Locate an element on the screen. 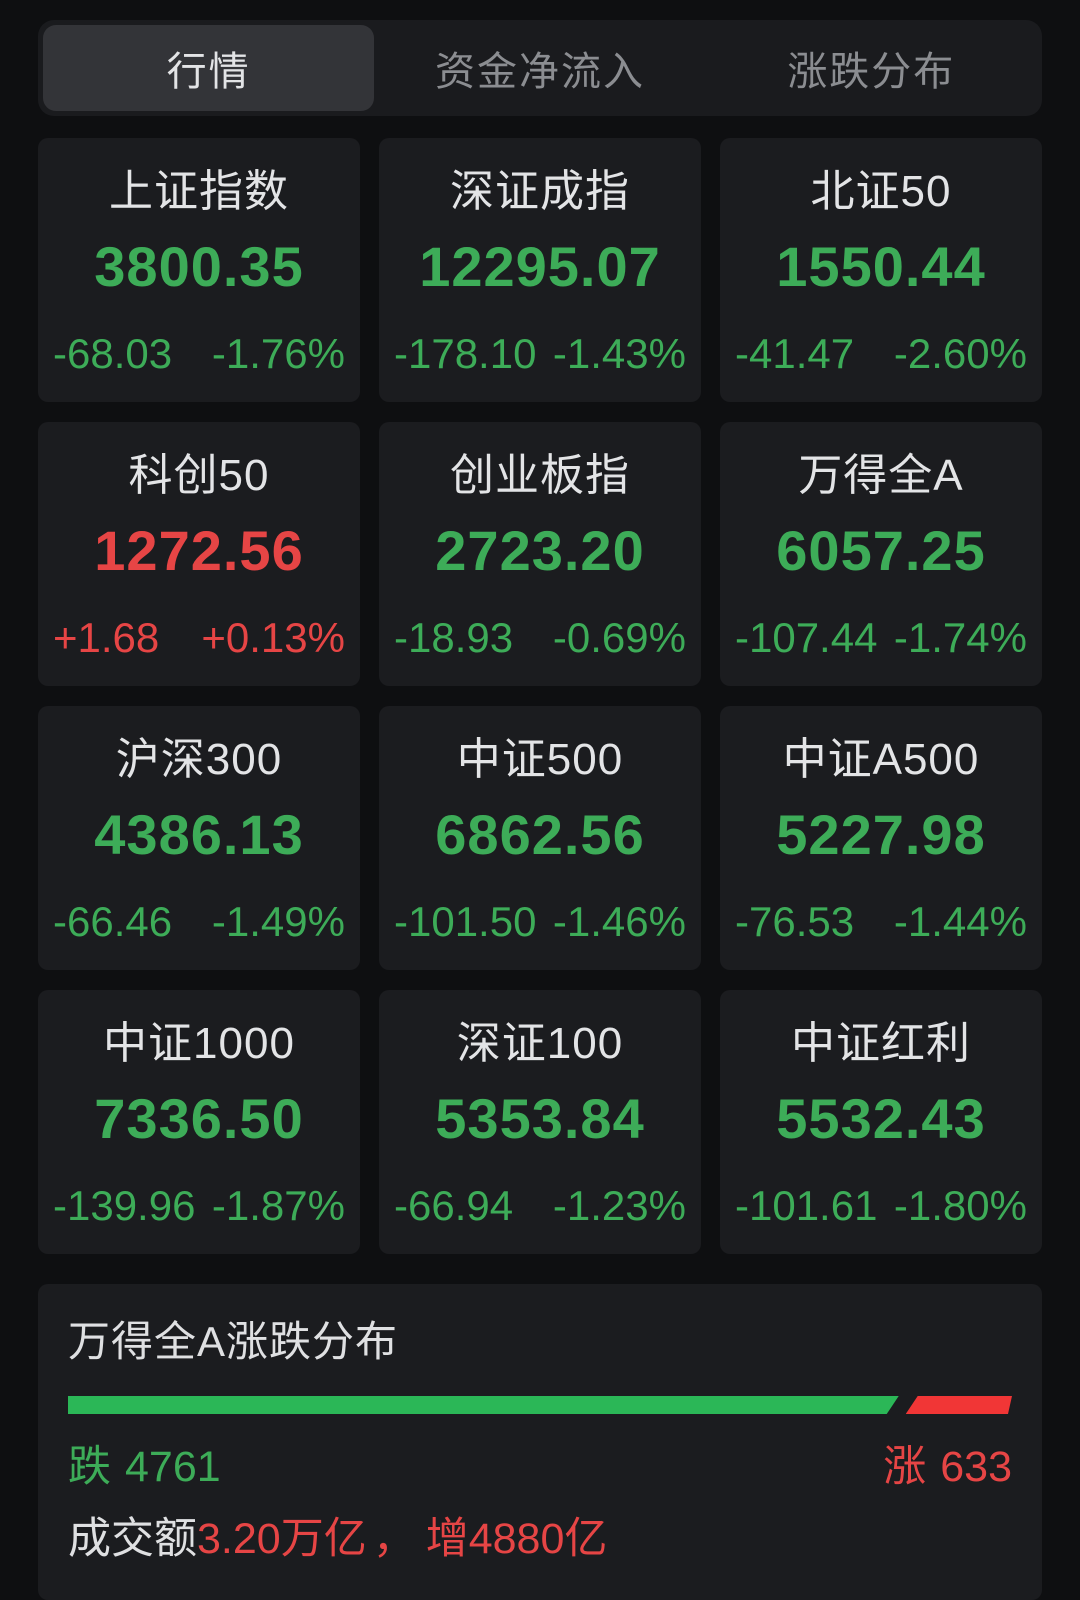 Image resolution: width=1080 pixels, height=1600 pixels. index-change: -66.94 is located at coordinates (454, 1205).